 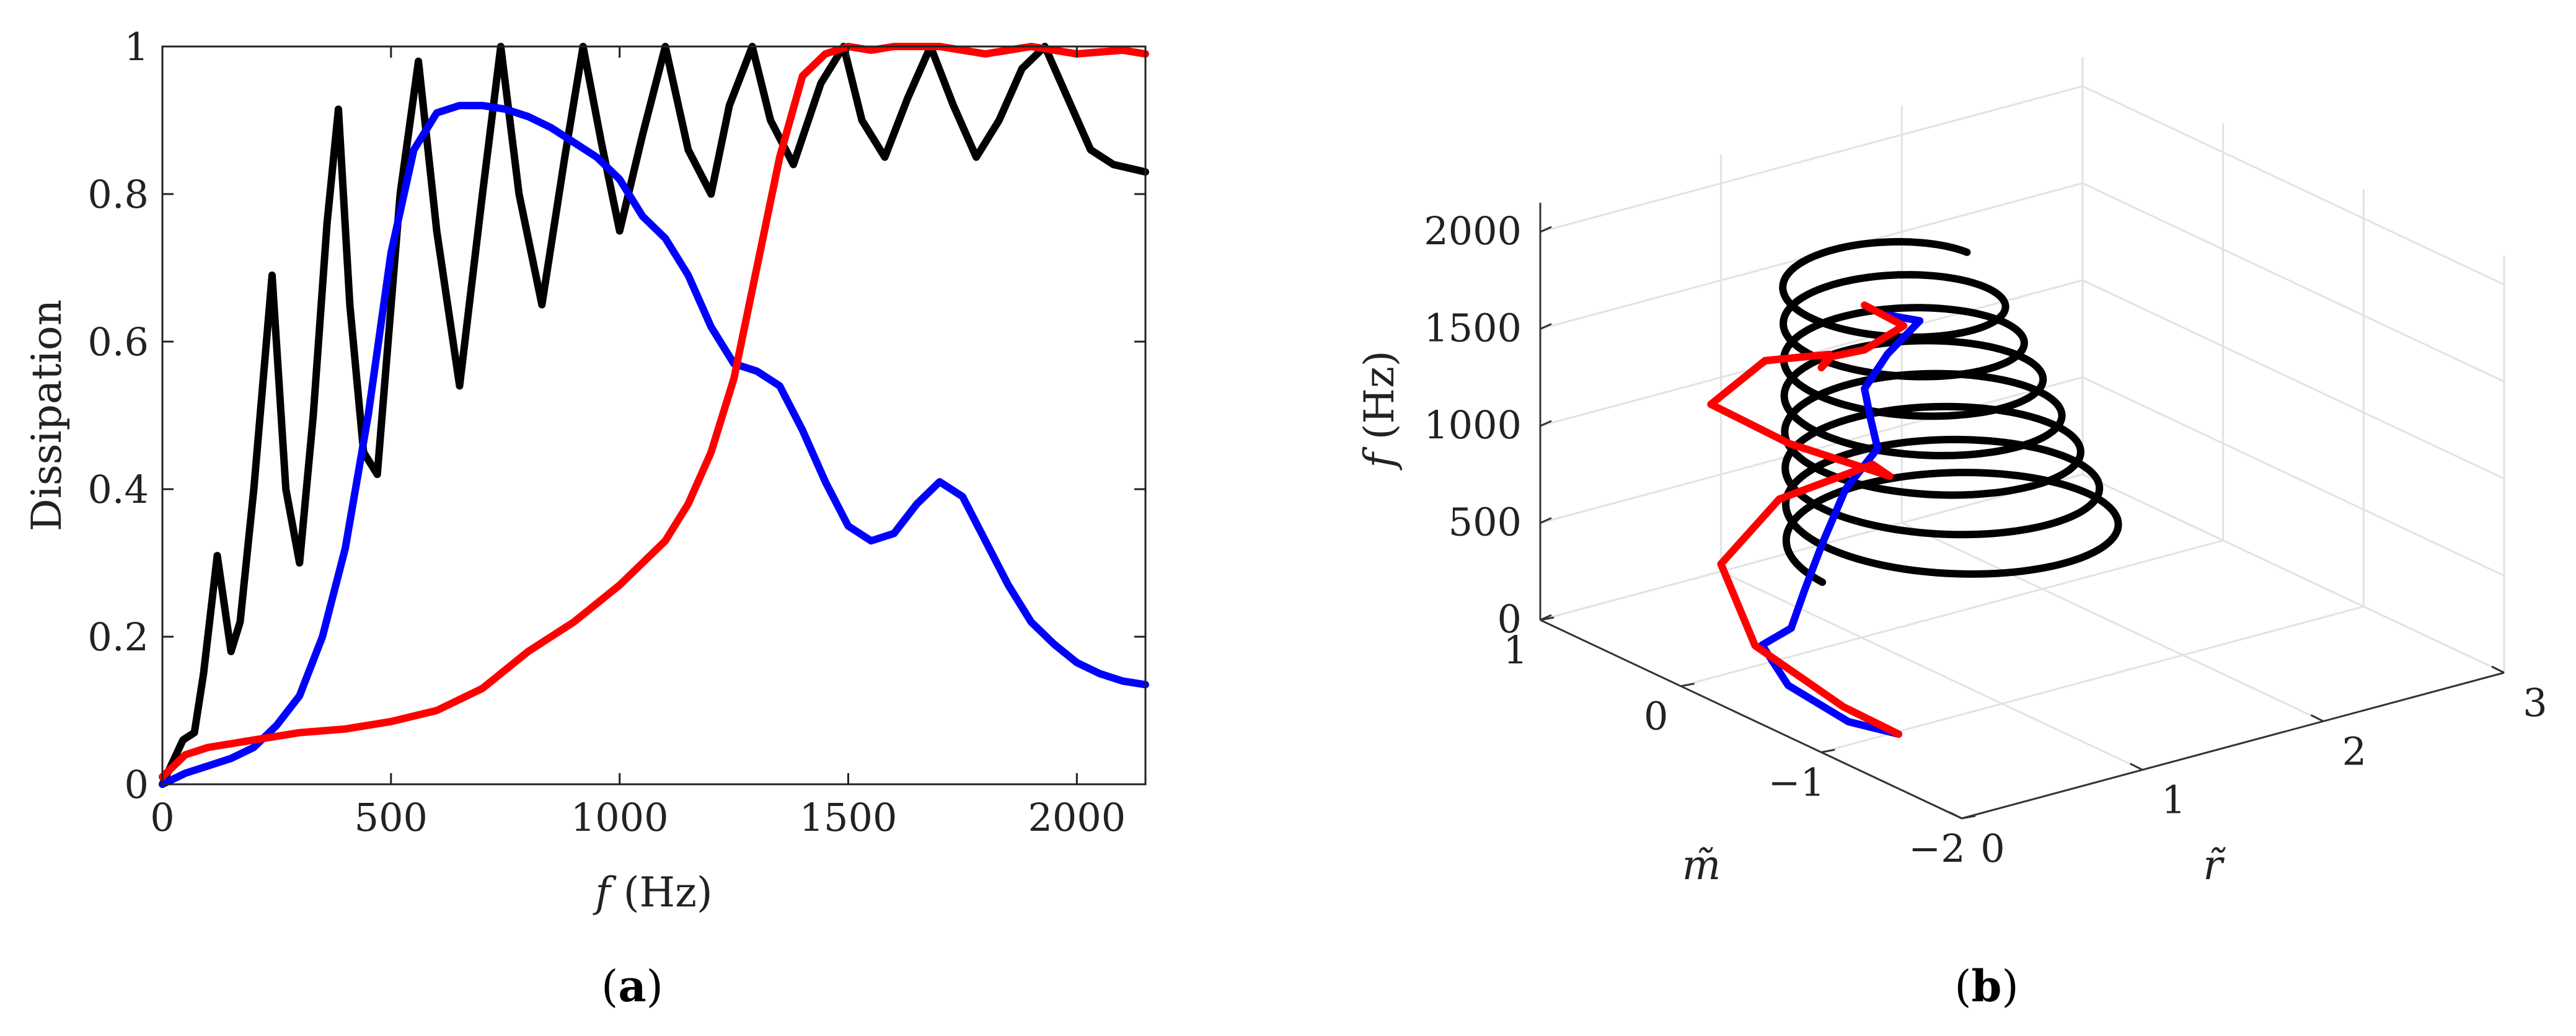 What do you see at coordinates (1510, 619) in the screenshot?
I see `f-tick-label: 0` at bounding box center [1510, 619].